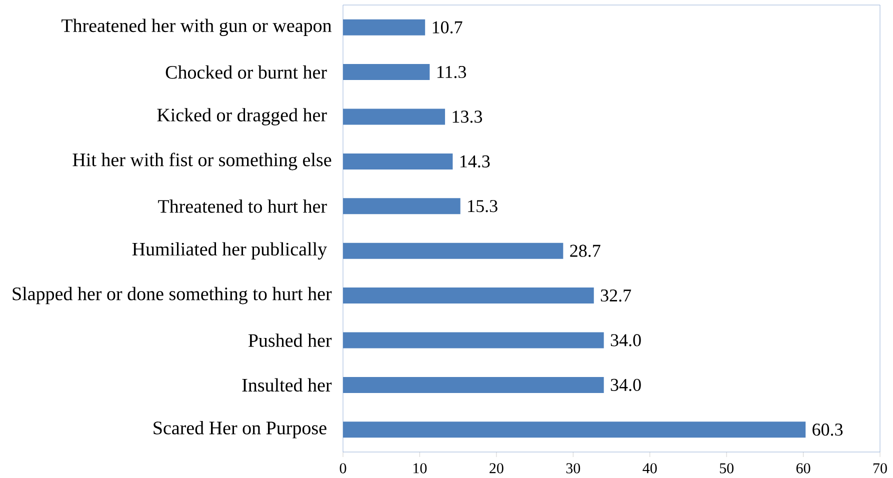 The image size is (893, 478). Describe the element at coordinates (573, 468) in the screenshot. I see `x-tick-label: 30` at that location.